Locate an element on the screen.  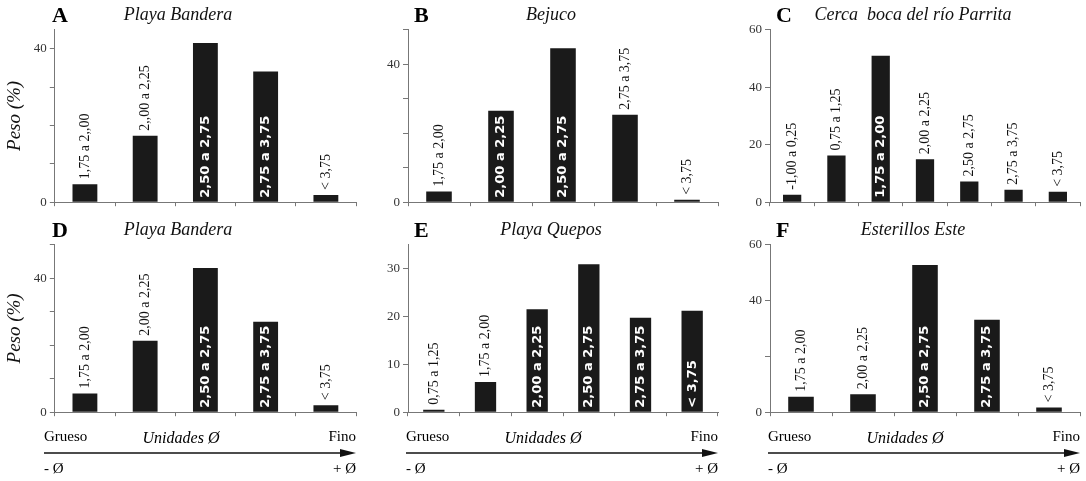
text: A is located at coordinates (60, 15).